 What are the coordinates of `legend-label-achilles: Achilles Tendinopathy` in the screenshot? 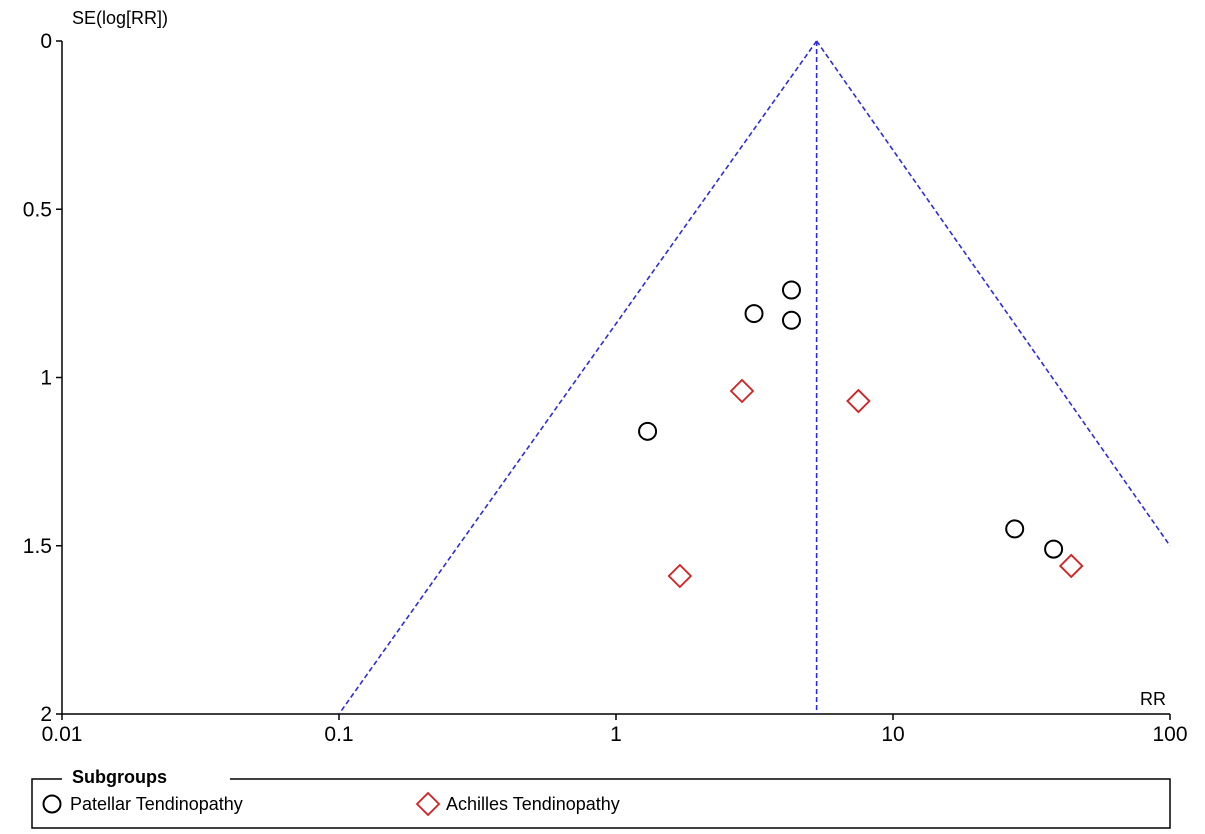 It's located at (533, 804).